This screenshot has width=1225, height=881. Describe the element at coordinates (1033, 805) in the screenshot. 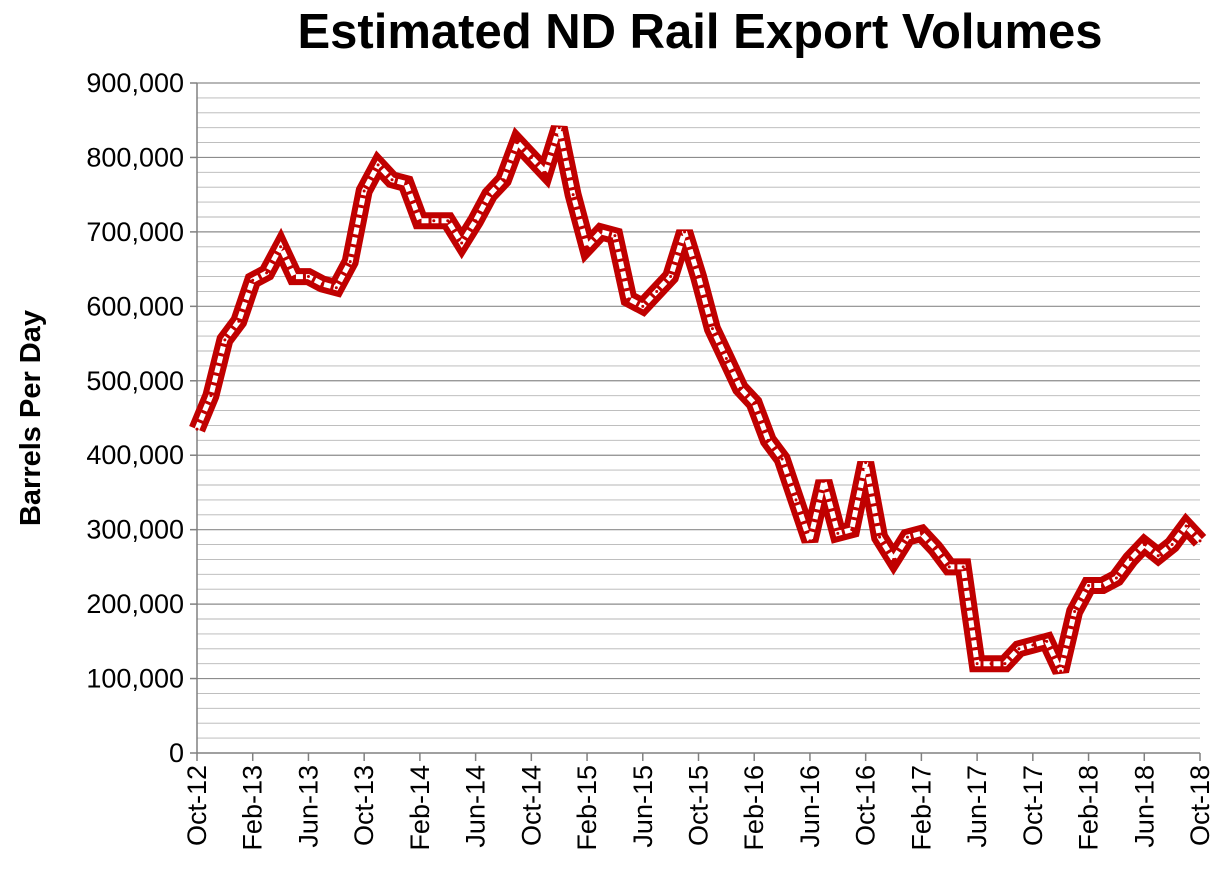

I see `x-tick-label: Oct-17` at that location.